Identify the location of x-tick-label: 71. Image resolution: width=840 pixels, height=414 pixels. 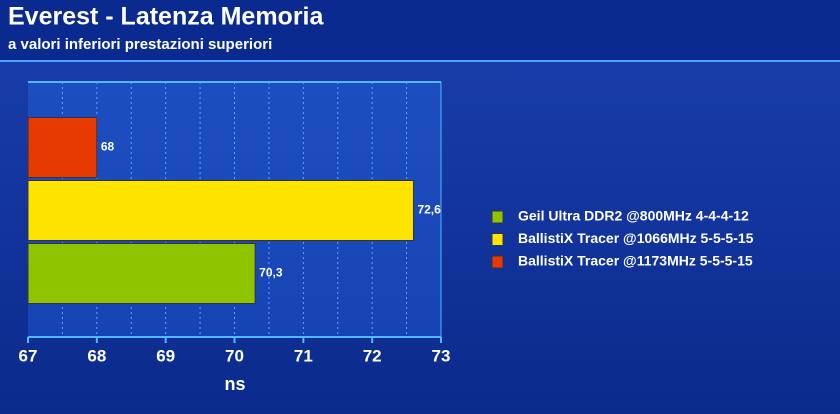
(303, 355).